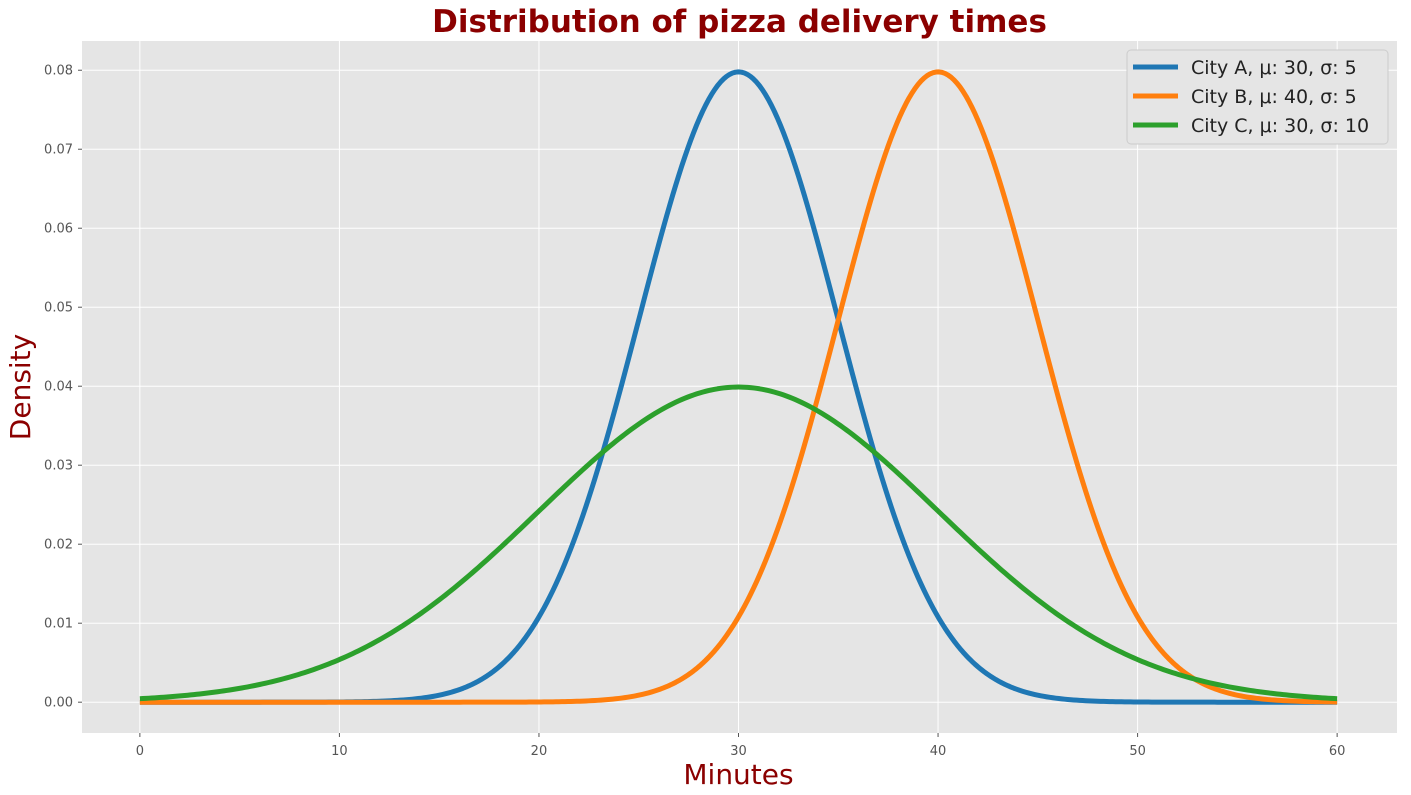 The width and height of the screenshot is (1411, 795). Describe the element at coordinates (1274, 68) in the screenshot. I see `legend-label: City A, μ: 30, σ: 5` at that location.